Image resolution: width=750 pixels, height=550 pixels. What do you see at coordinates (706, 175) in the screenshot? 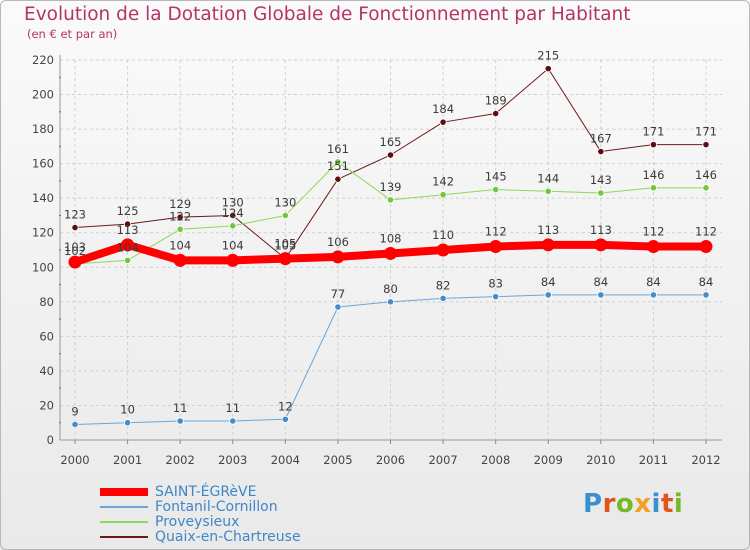
I see `data-label-proveysieux: 146` at bounding box center [706, 175].